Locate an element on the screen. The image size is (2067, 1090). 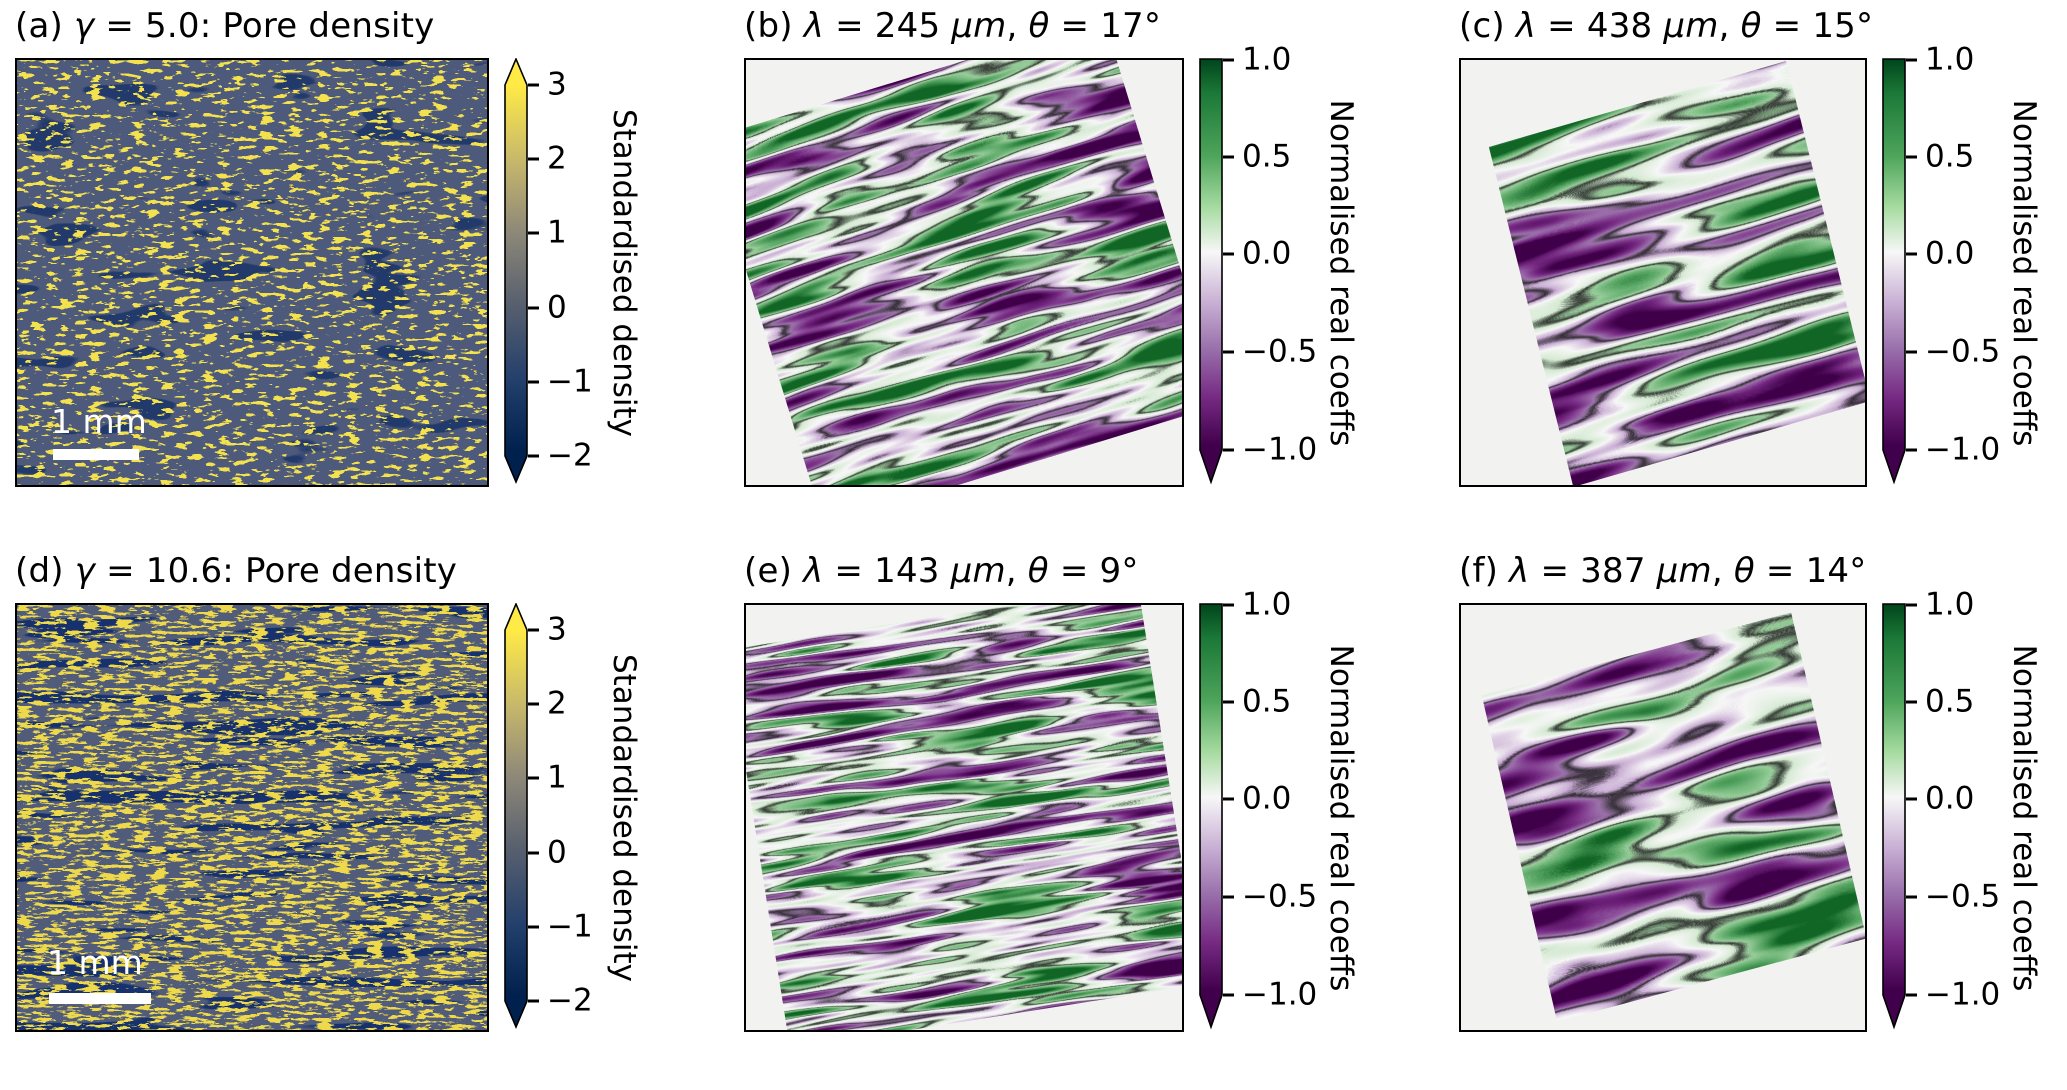
lambda-value: 438 is located at coordinates (1619, 26).